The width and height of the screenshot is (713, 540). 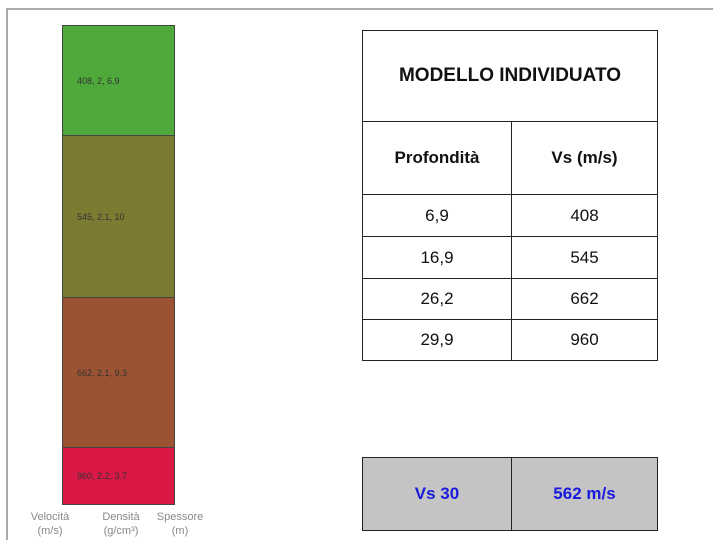 I want to click on layer: 408, 2, 6.9, so click(x=118, y=80).